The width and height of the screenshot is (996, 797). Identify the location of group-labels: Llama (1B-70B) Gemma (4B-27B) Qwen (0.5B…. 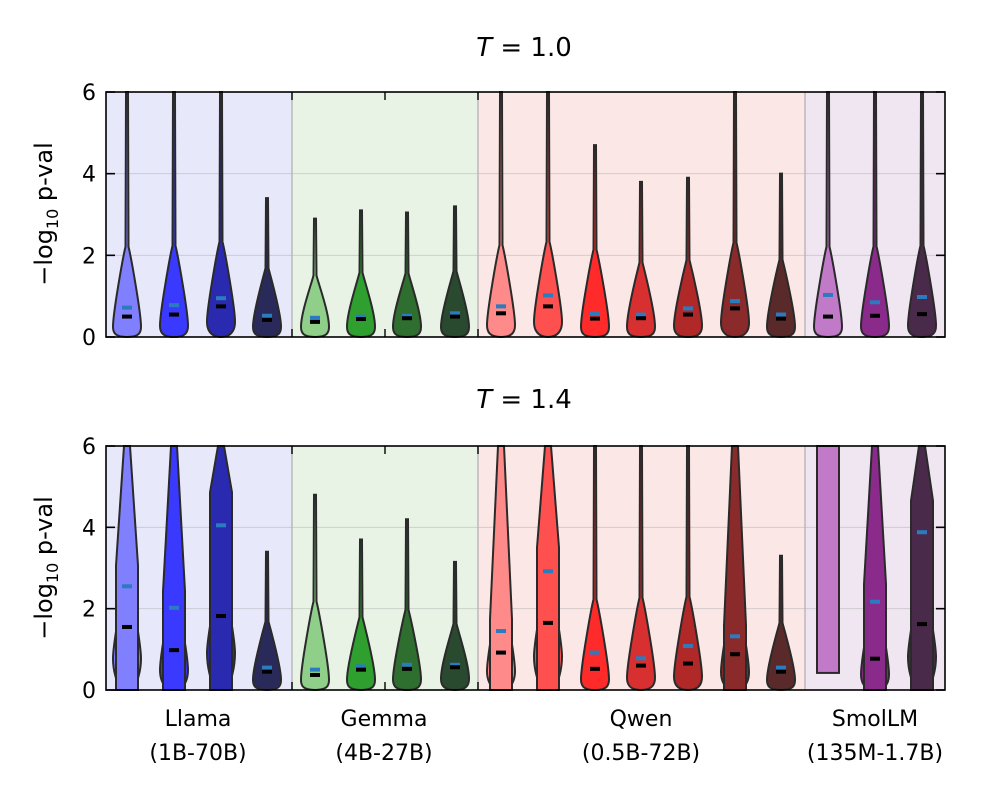
(546, 736).